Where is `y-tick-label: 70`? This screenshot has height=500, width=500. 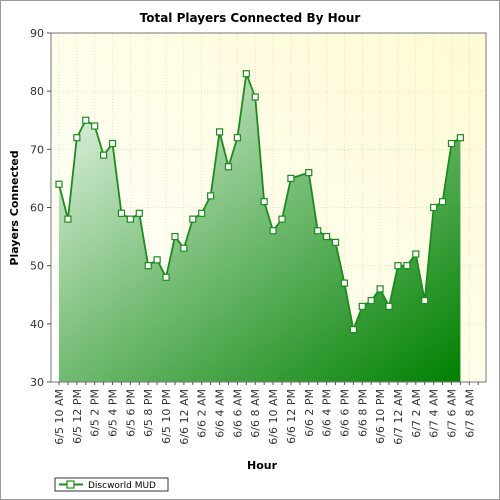
y-tick-label: 70 is located at coordinates (37, 149).